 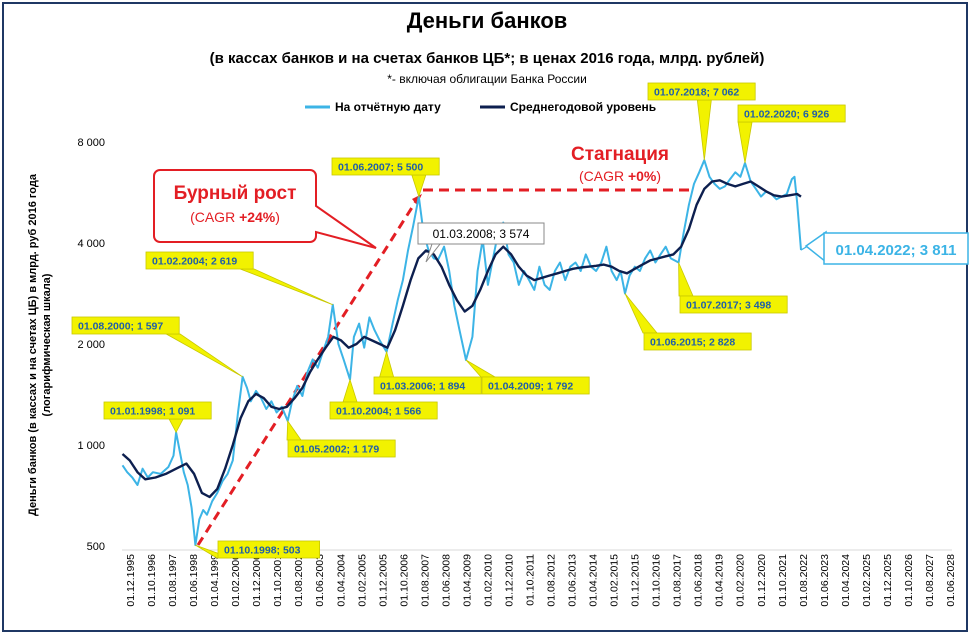 What do you see at coordinates (825, 580) in the screenshot?
I see `x-tick-label: 01.06.2023` at bounding box center [825, 580].